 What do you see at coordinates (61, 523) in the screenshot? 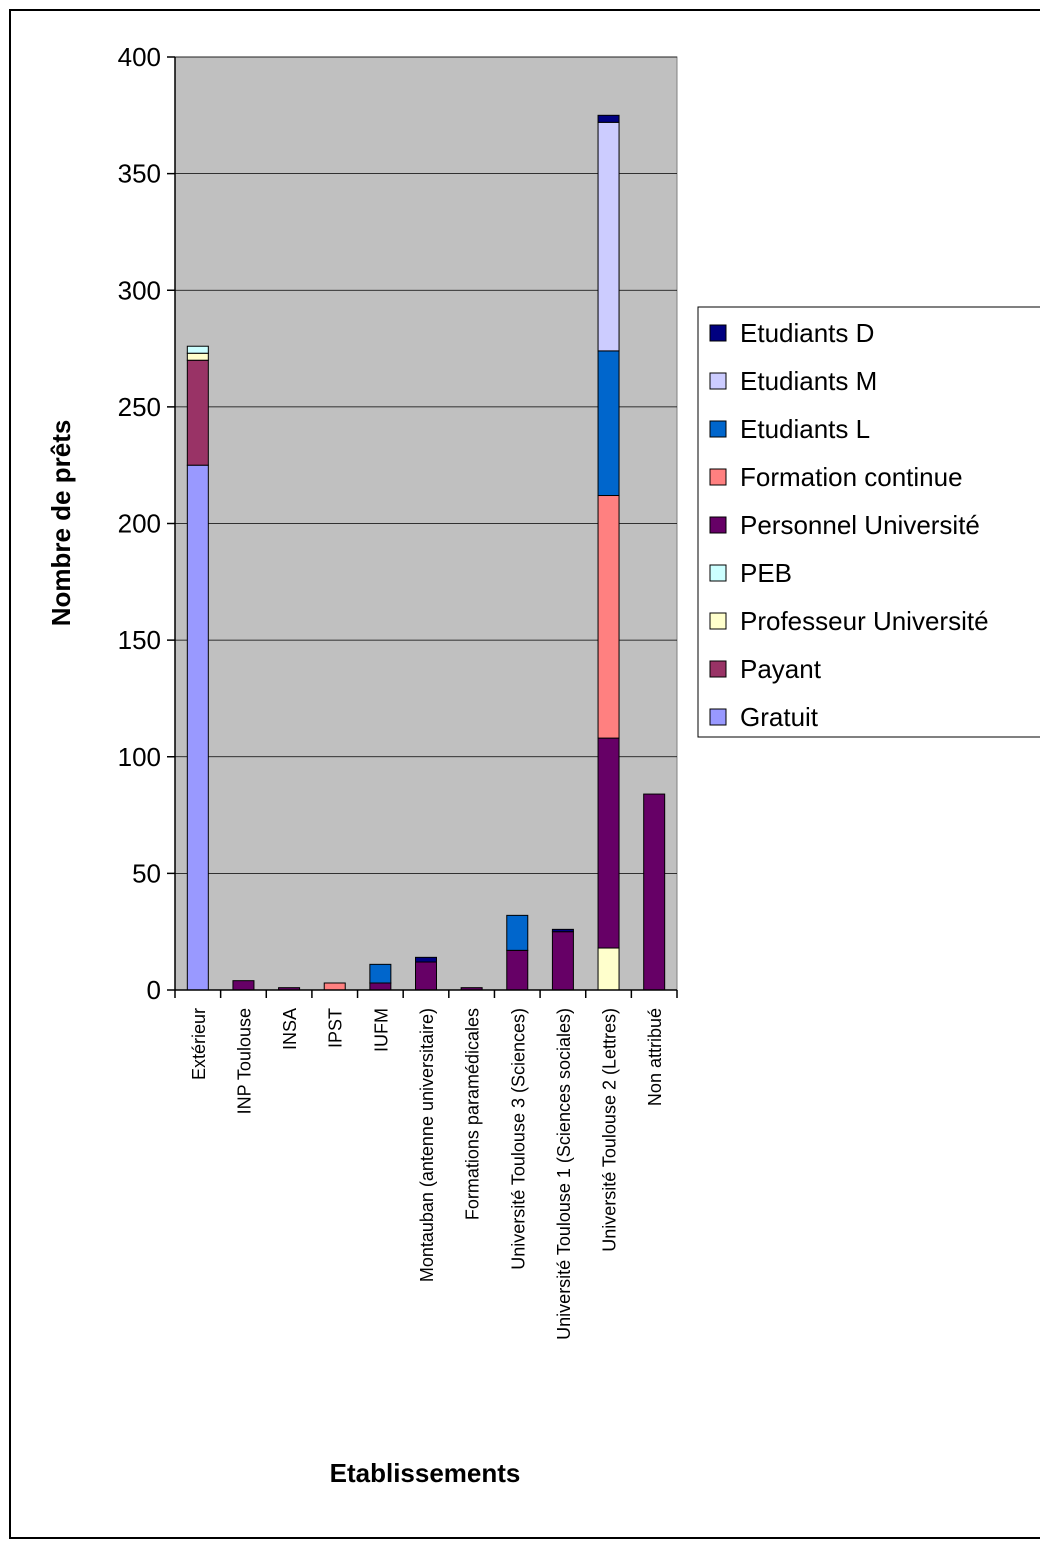
I see `y-axis-title: Nombre de prêts` at bounding box center [61, 523].